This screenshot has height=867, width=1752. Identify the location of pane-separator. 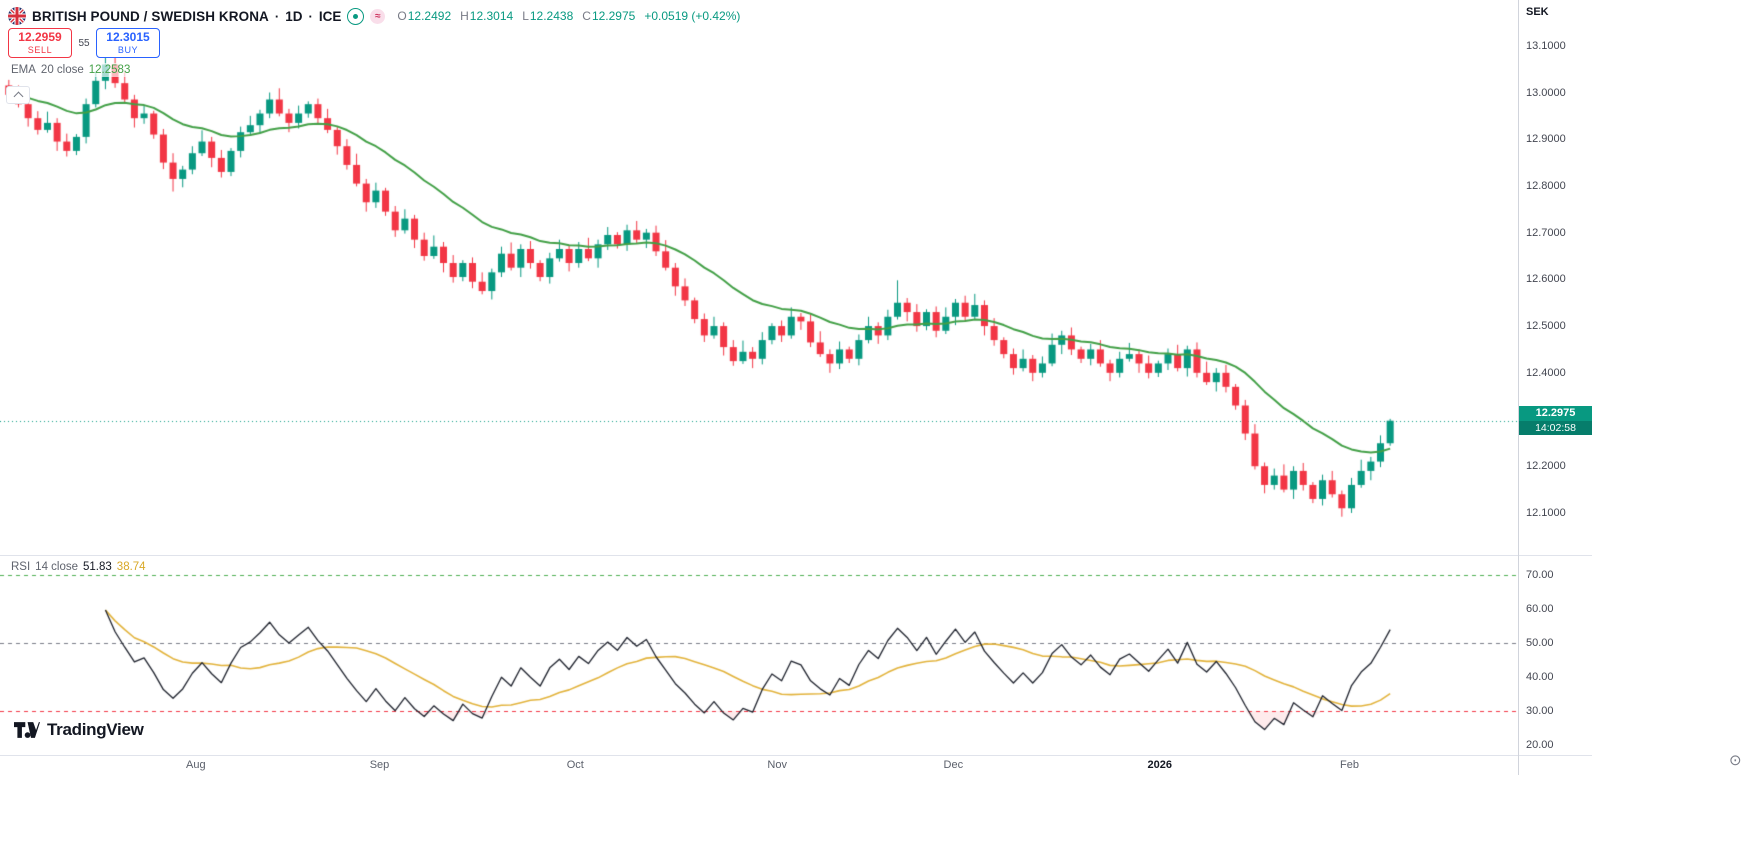
(796, 555).